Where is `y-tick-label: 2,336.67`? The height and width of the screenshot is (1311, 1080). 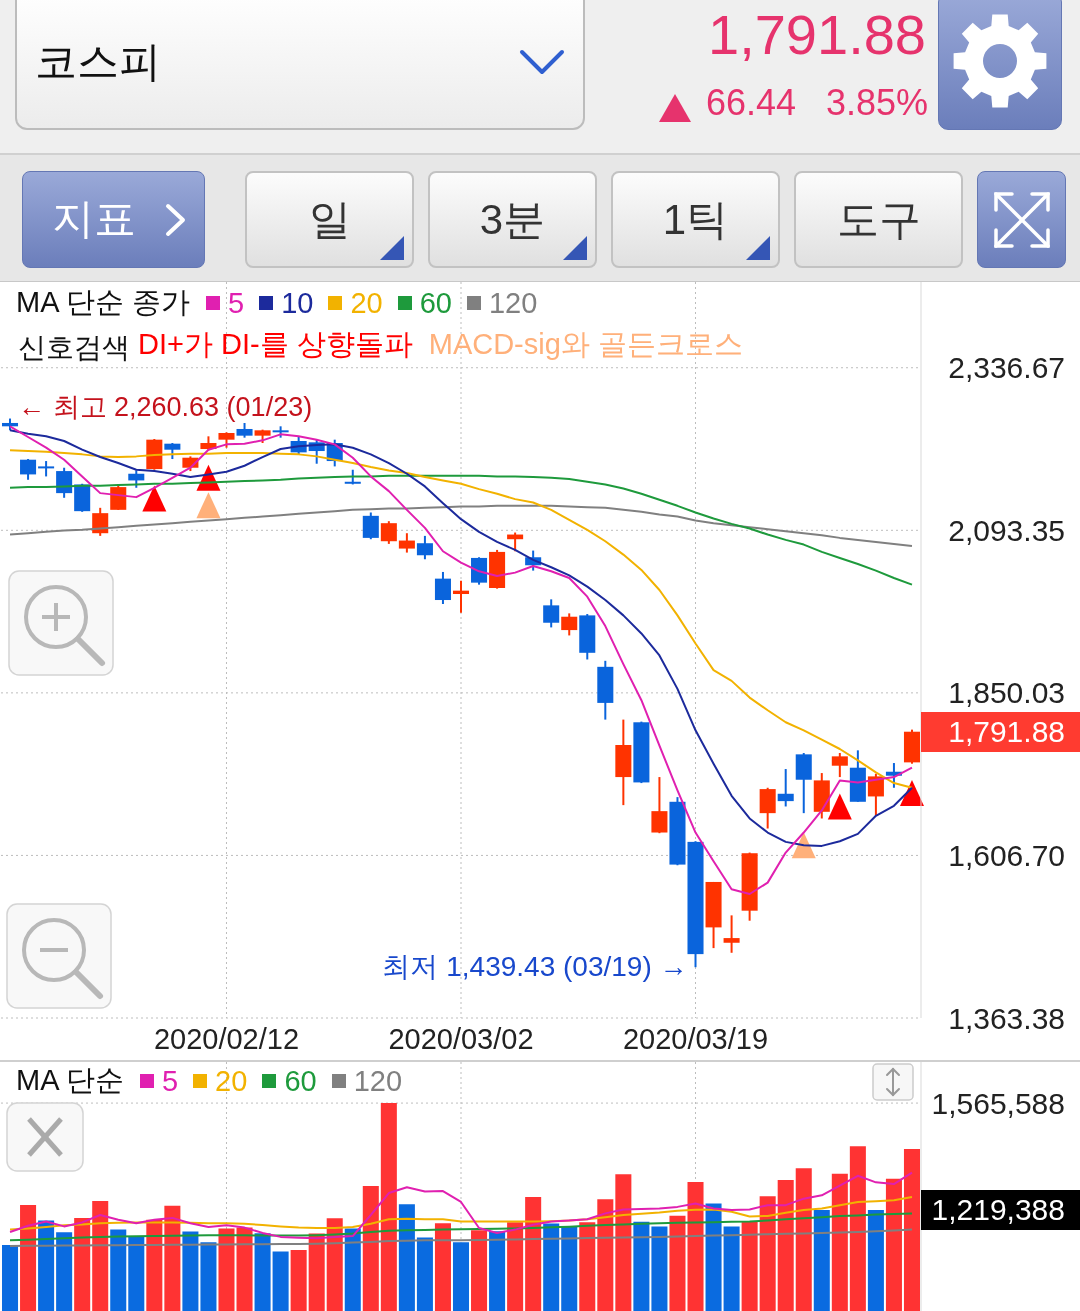
y-tick-label: 2,336.67 is located at coordinates (1006, 368).